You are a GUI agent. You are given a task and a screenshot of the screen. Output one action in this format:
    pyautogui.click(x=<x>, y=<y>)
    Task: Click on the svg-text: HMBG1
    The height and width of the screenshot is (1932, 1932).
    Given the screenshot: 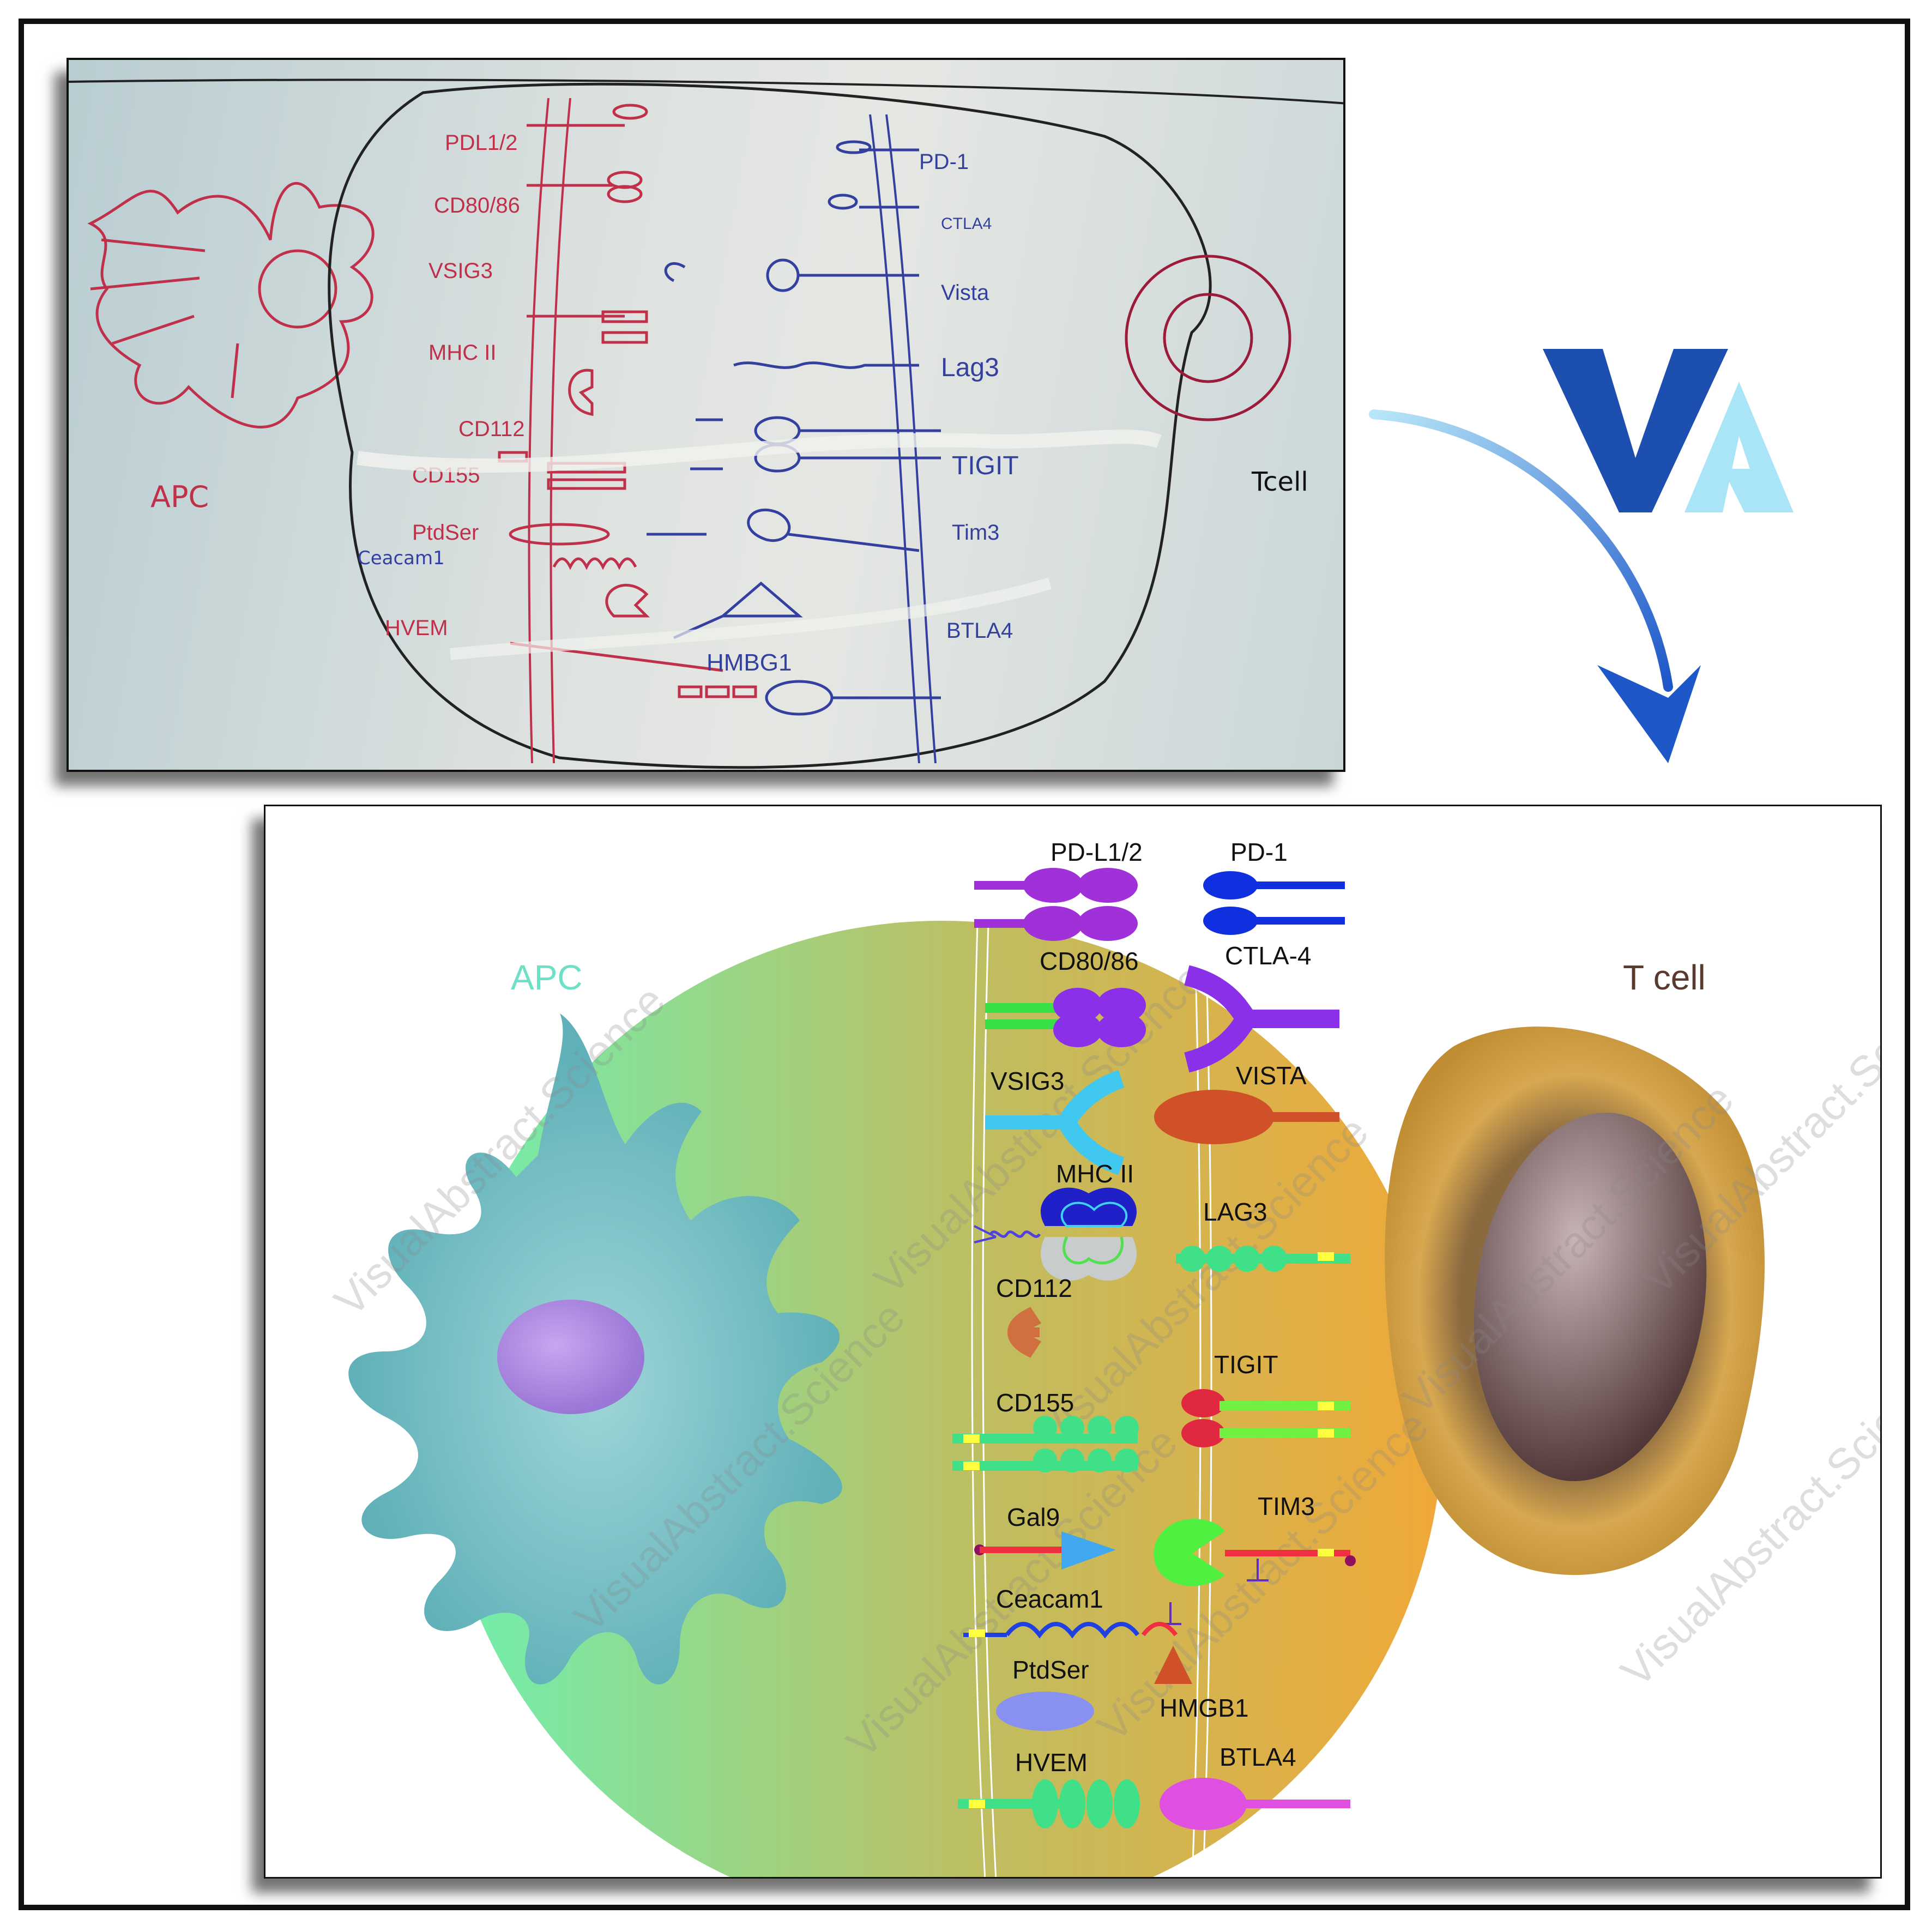 What is the action you would take?
    pyautogui.click(x=749, y=662)
    